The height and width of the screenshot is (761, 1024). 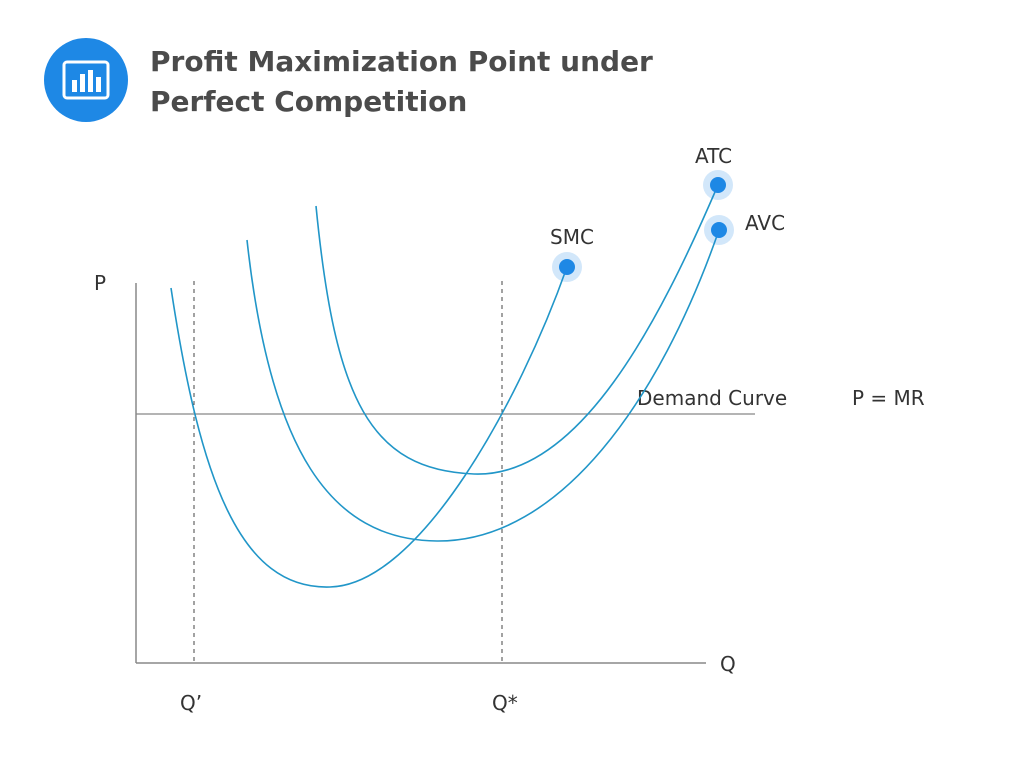 I want to click on title-line-2: Perfect Competition, so click(x=309, y=101).